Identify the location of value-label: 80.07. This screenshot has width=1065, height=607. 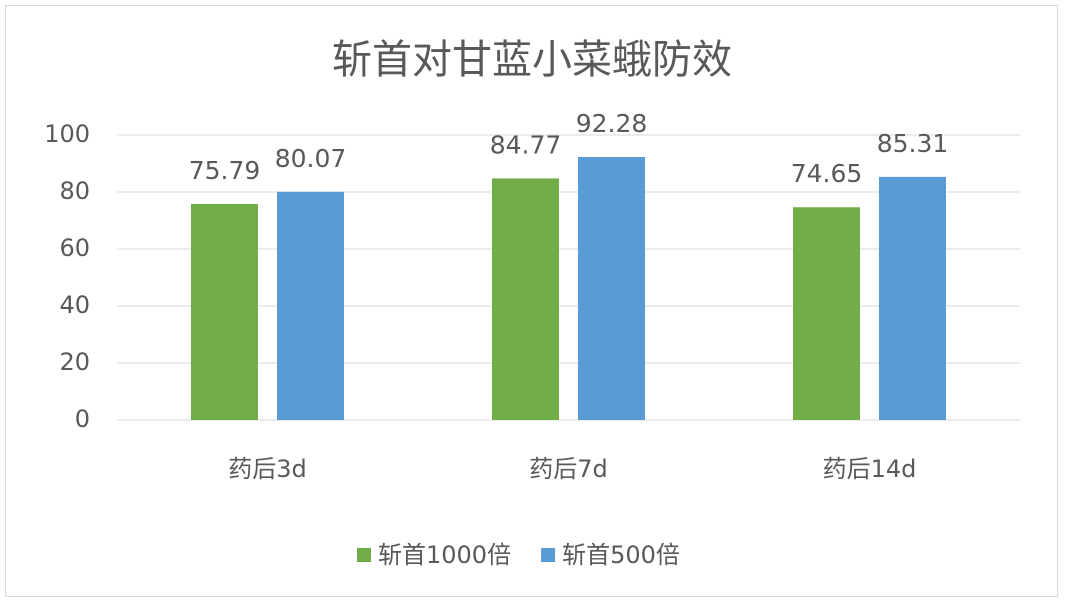
(311, 158).